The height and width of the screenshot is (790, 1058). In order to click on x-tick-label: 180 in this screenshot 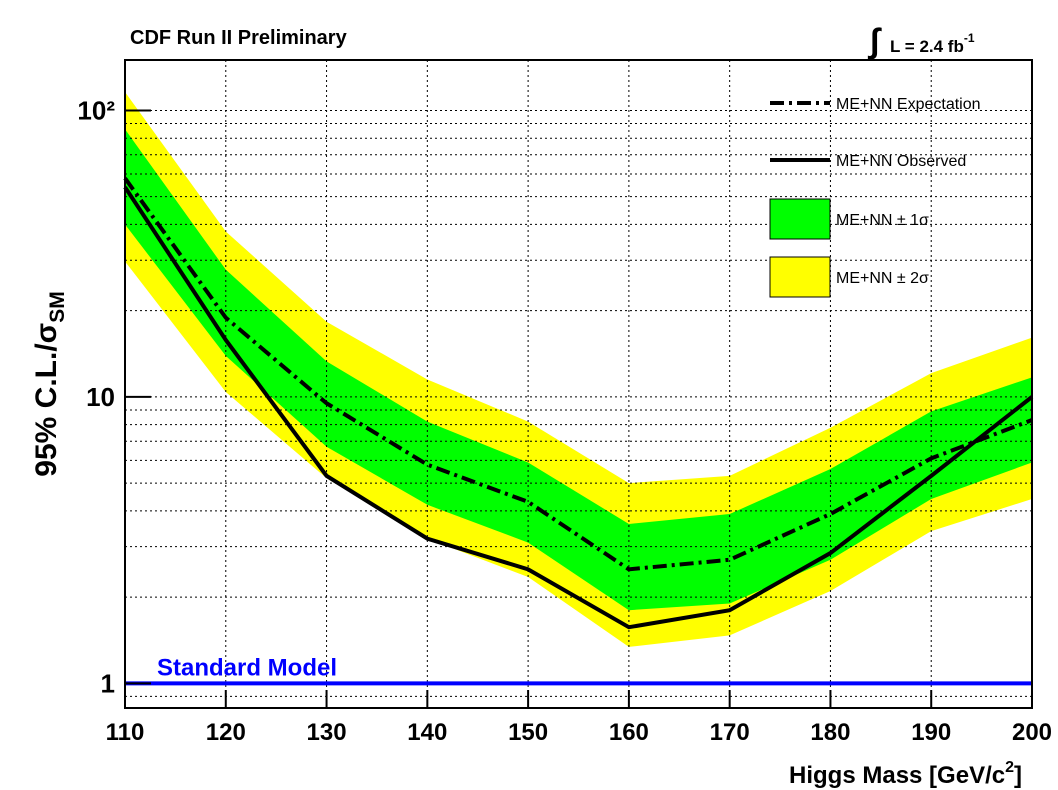, I will do `click(830, 732)`.